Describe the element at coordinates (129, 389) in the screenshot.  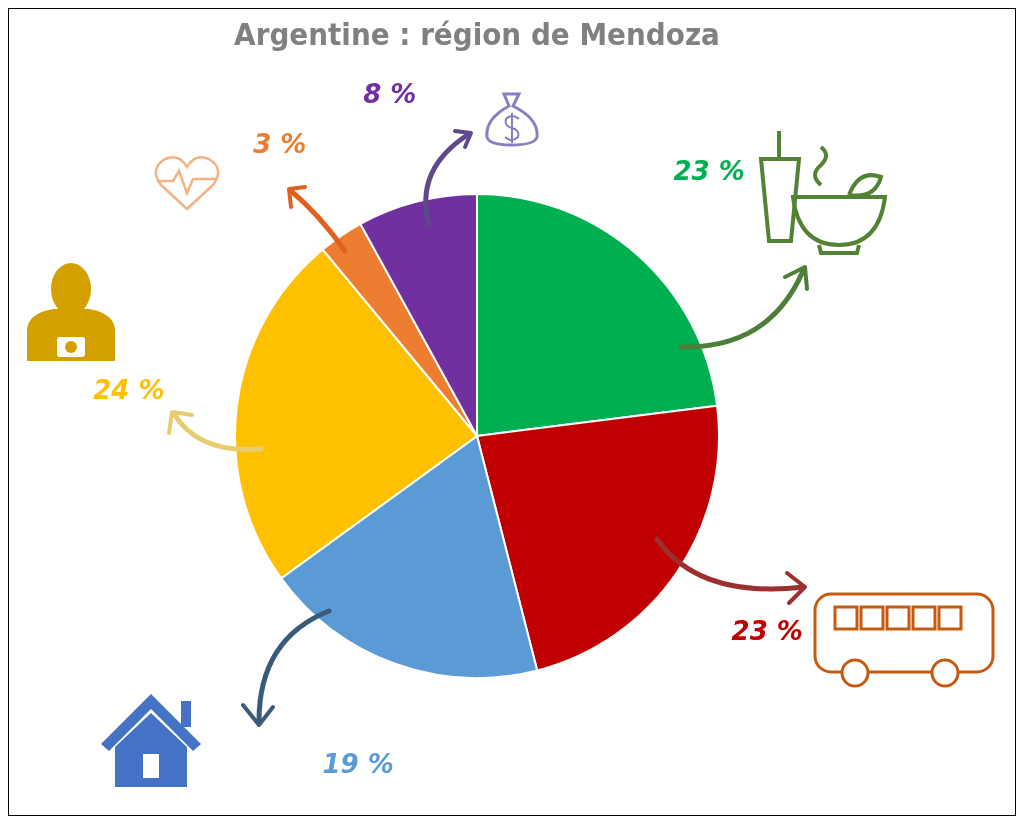
I see `data-label: 24 %` at that location.